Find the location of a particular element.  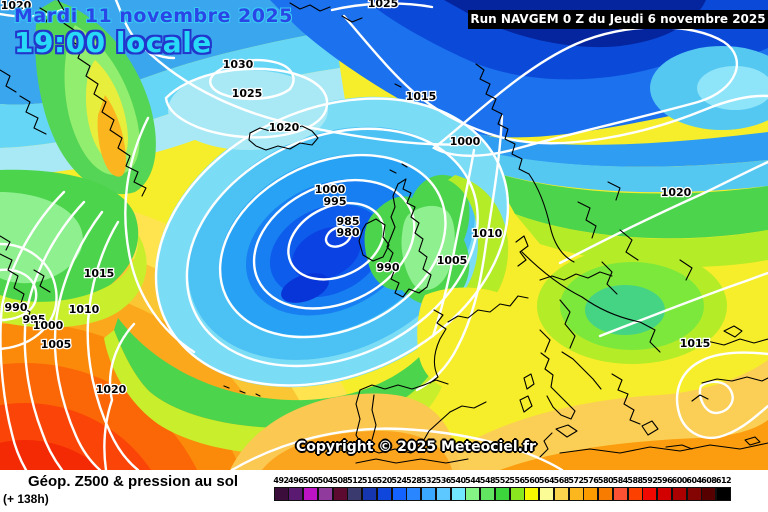

legend-value: 580 is located at coordinates (605, 480).